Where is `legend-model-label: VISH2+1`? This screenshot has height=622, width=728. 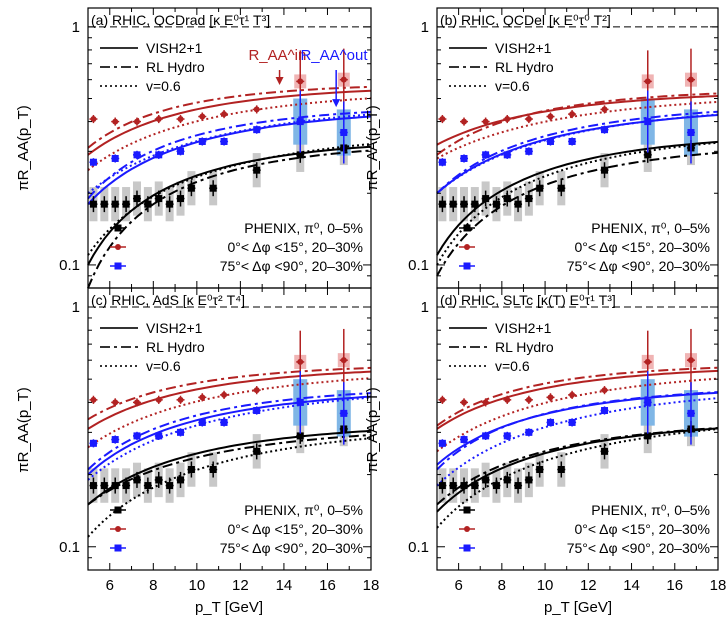 legend-model-label: VISH2+1 is located at coordinates (523, 328).